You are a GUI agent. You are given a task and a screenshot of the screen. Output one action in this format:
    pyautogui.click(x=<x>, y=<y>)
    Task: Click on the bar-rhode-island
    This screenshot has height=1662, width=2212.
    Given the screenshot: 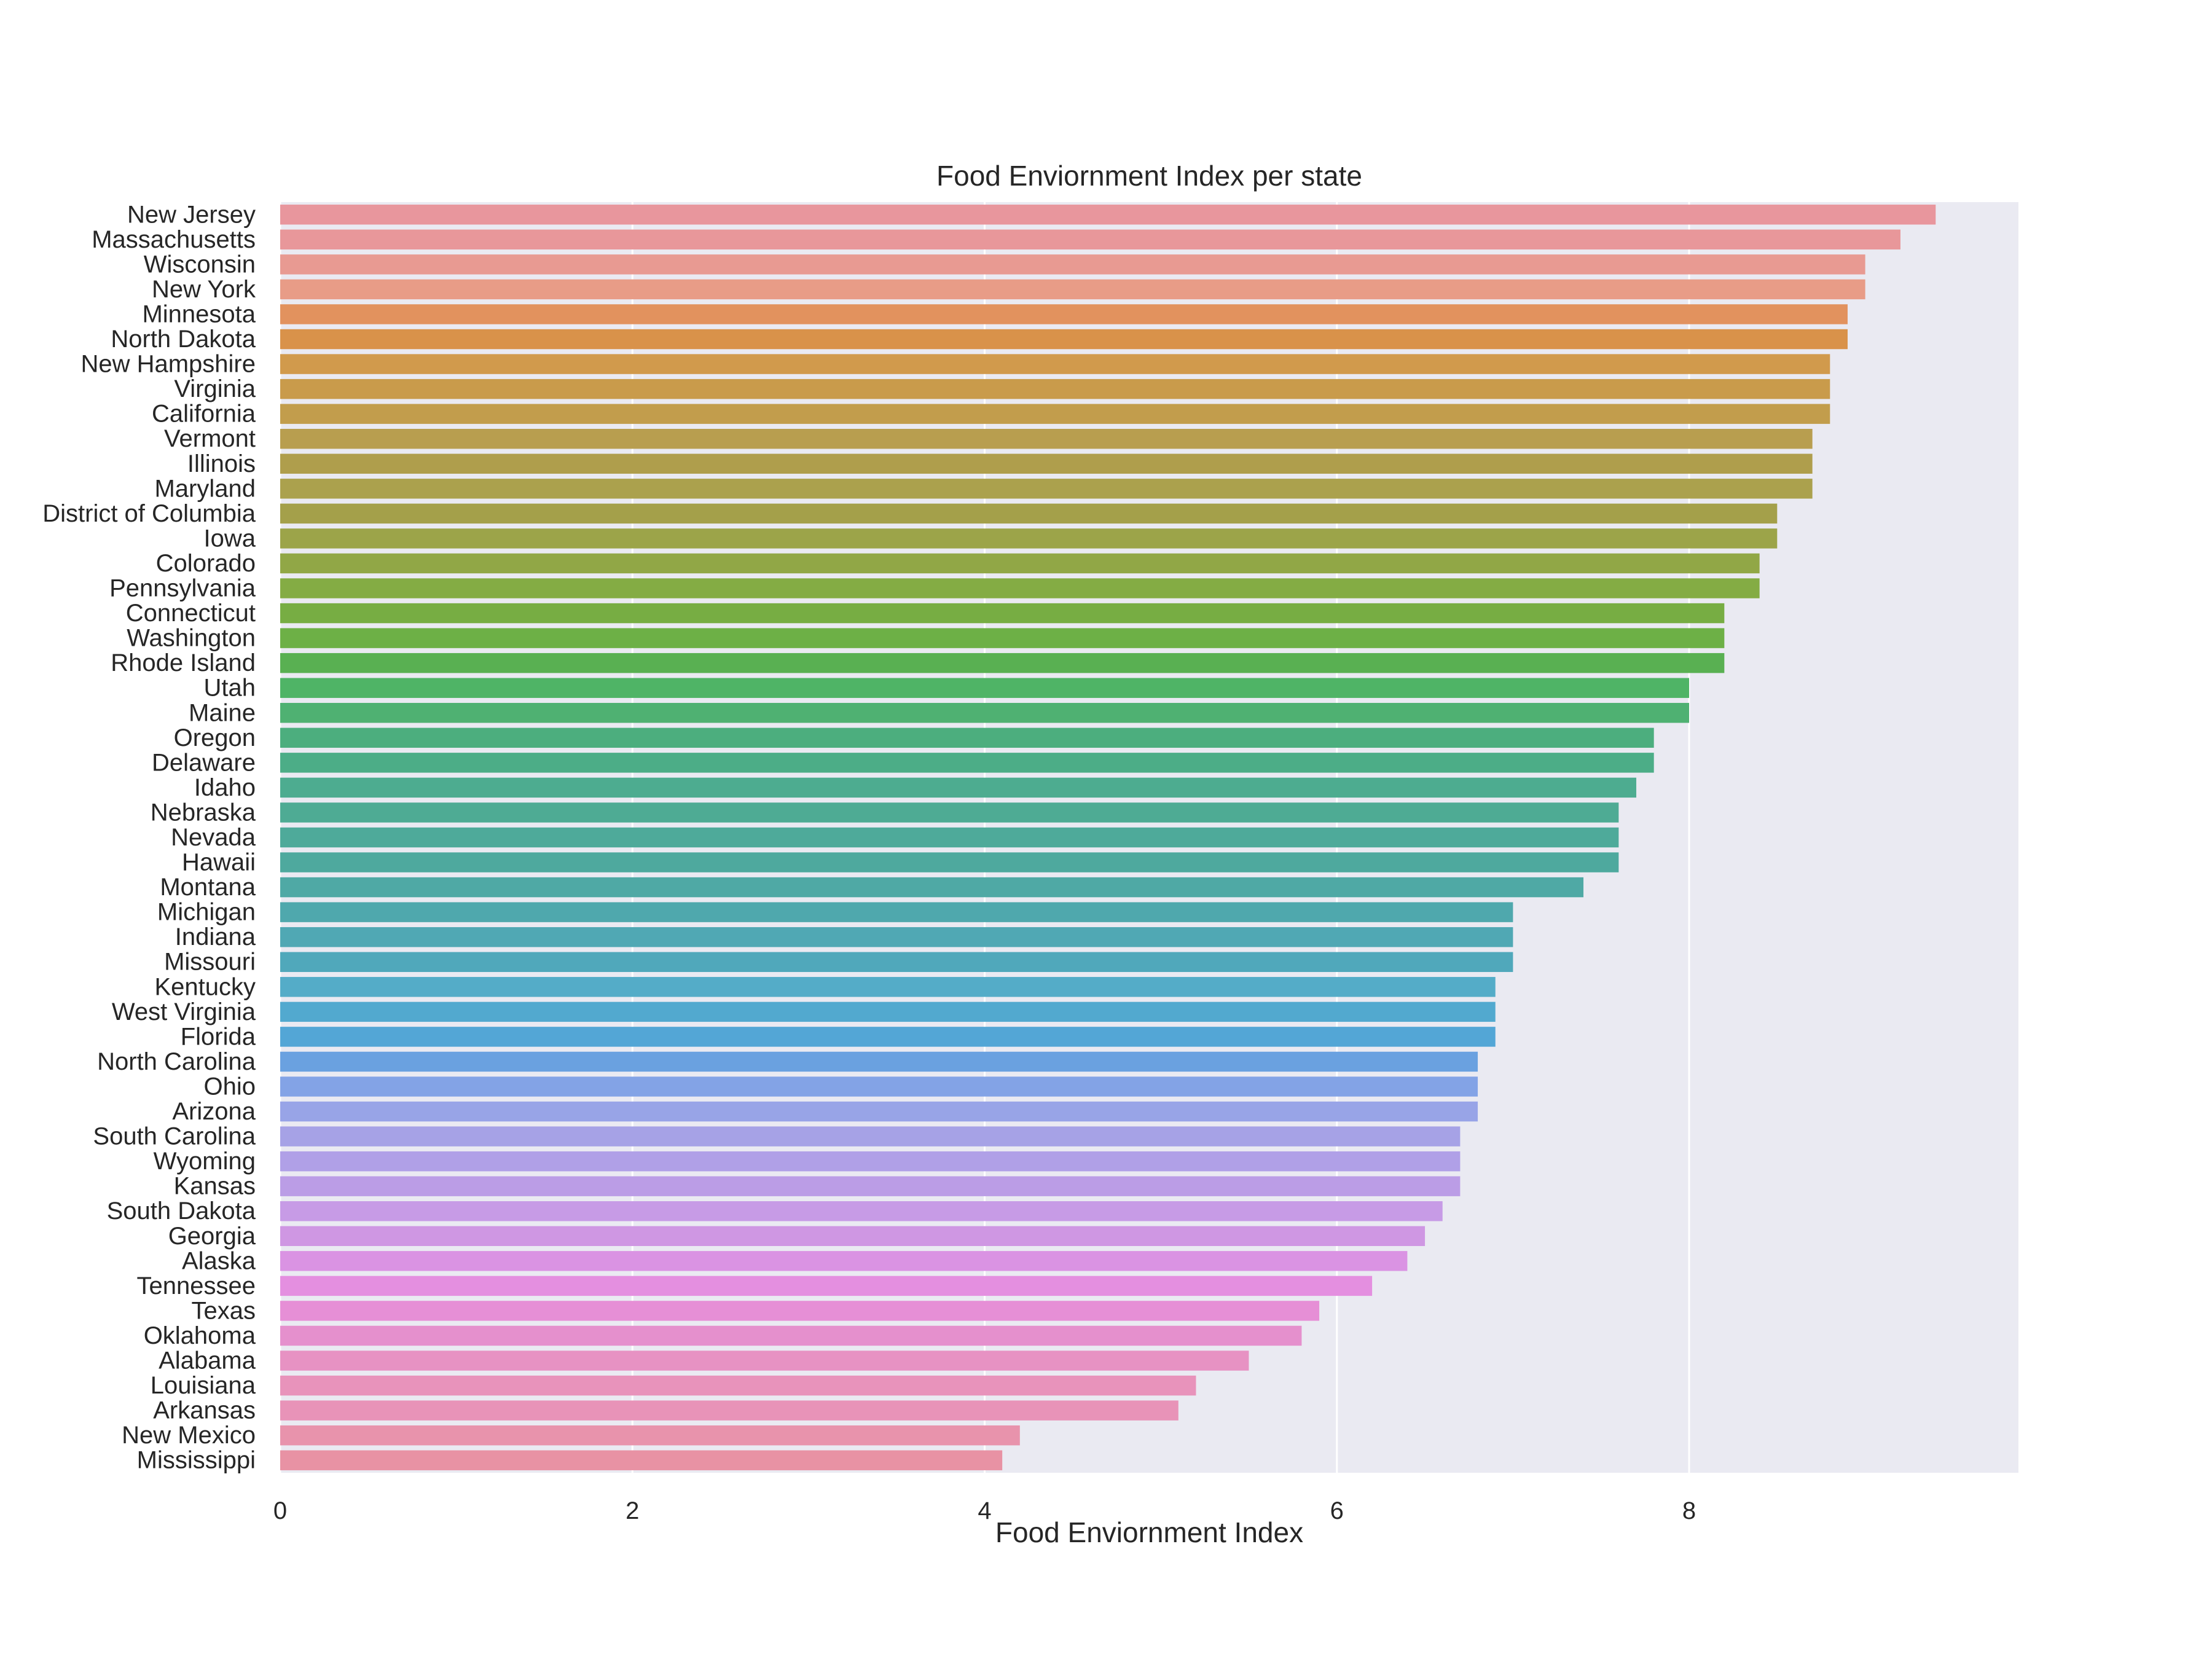 What is the action you would take?
    pyautogui.click(x=1002, y=663)
    